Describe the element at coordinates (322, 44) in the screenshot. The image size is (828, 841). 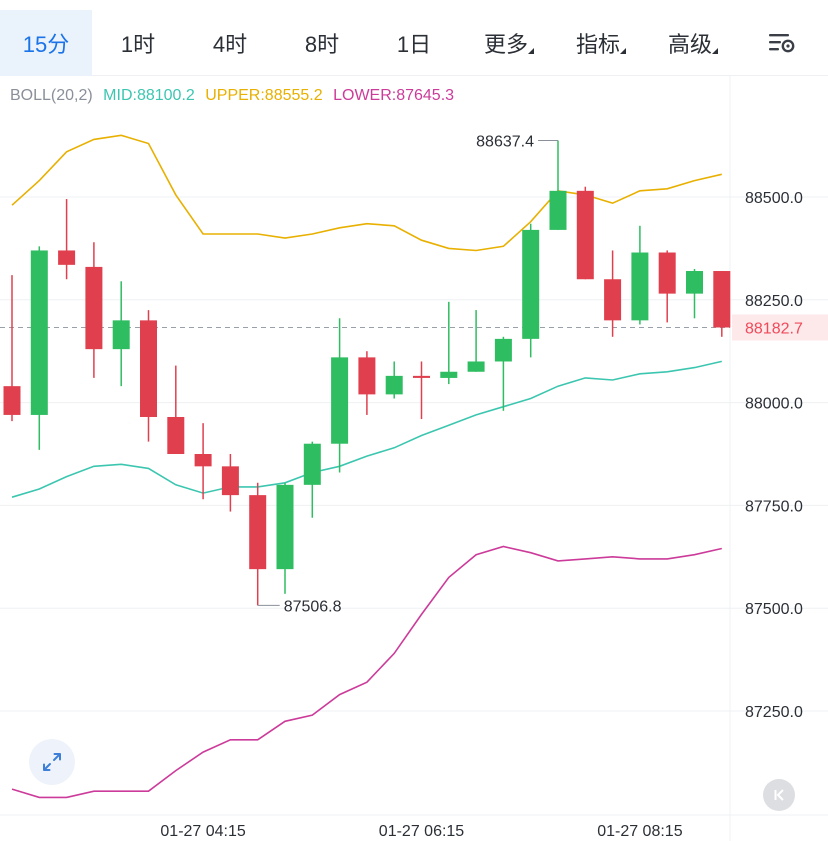
I see `tab-8h: 8时` at that location.